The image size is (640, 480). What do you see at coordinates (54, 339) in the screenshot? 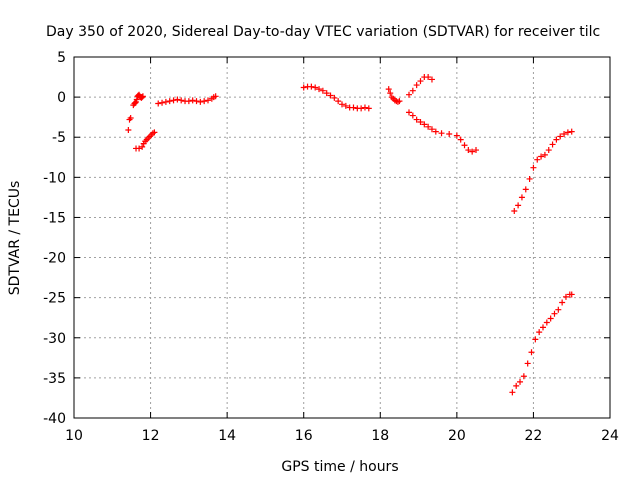
I see `y-tick-label: -30` at bounding box center [54, 339].